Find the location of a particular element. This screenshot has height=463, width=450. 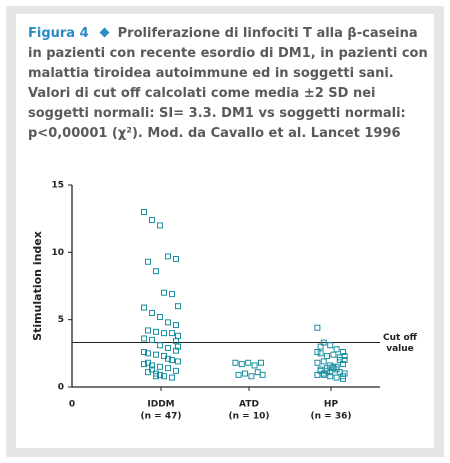

y-axis-label: Stimulation index is located at coordinates (37, 286).